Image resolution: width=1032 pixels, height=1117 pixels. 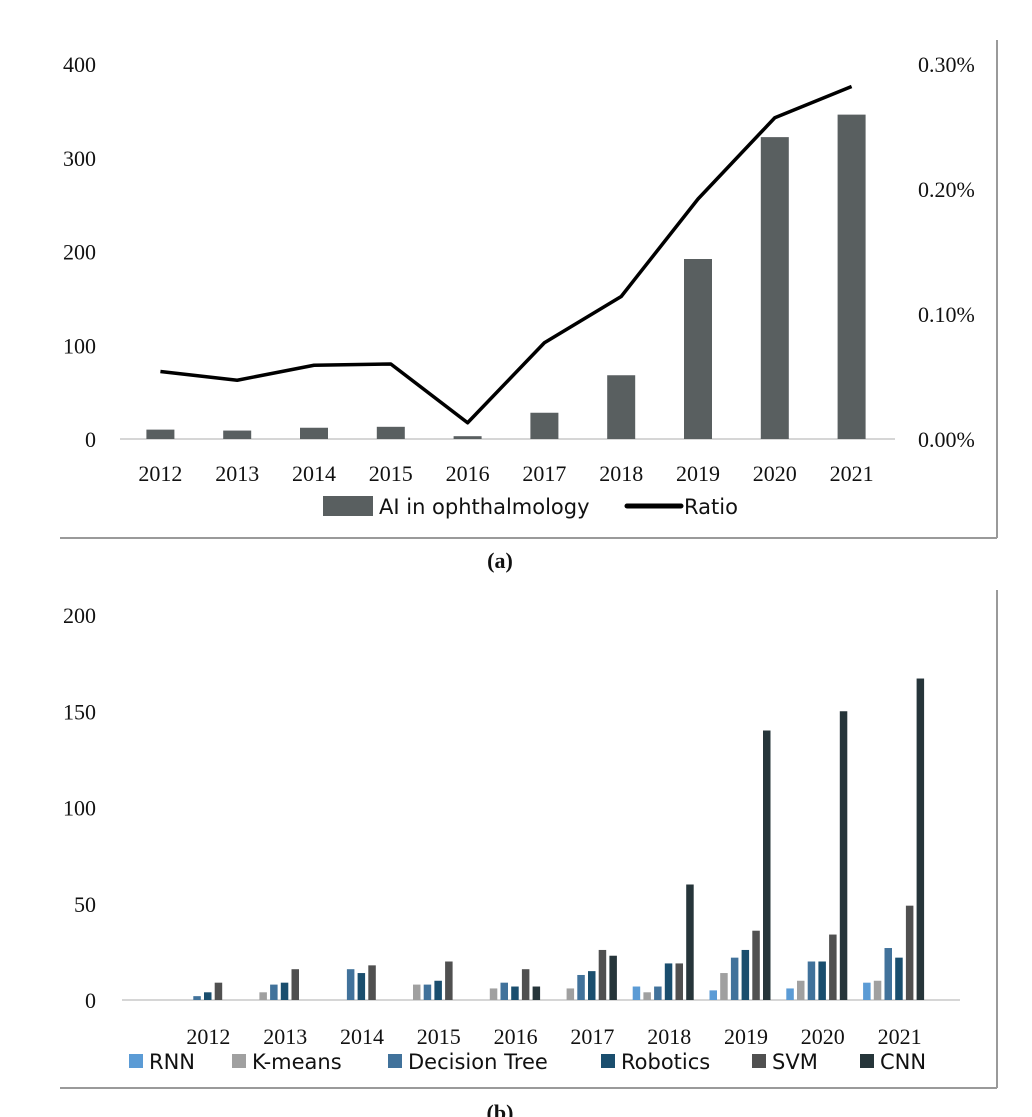 What do you see at coordinates (867, 991) in the screenshot?
I see `bar-rnn-2021` at bounding box center [867, 991].